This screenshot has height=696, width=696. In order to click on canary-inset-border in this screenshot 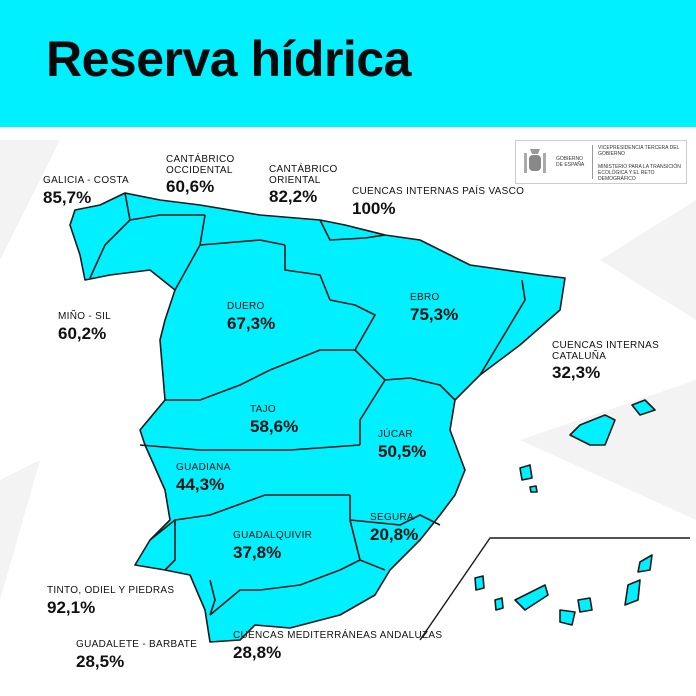, I will do `click(554, 589)`.